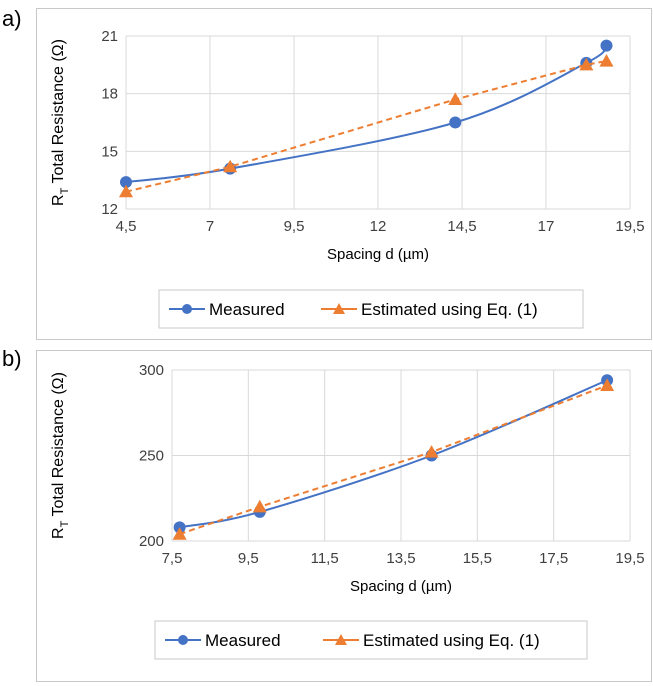  Describe the element at coordinates (172, 558) in the screenshot. I see `x-tick-label: 7,5` at that location.